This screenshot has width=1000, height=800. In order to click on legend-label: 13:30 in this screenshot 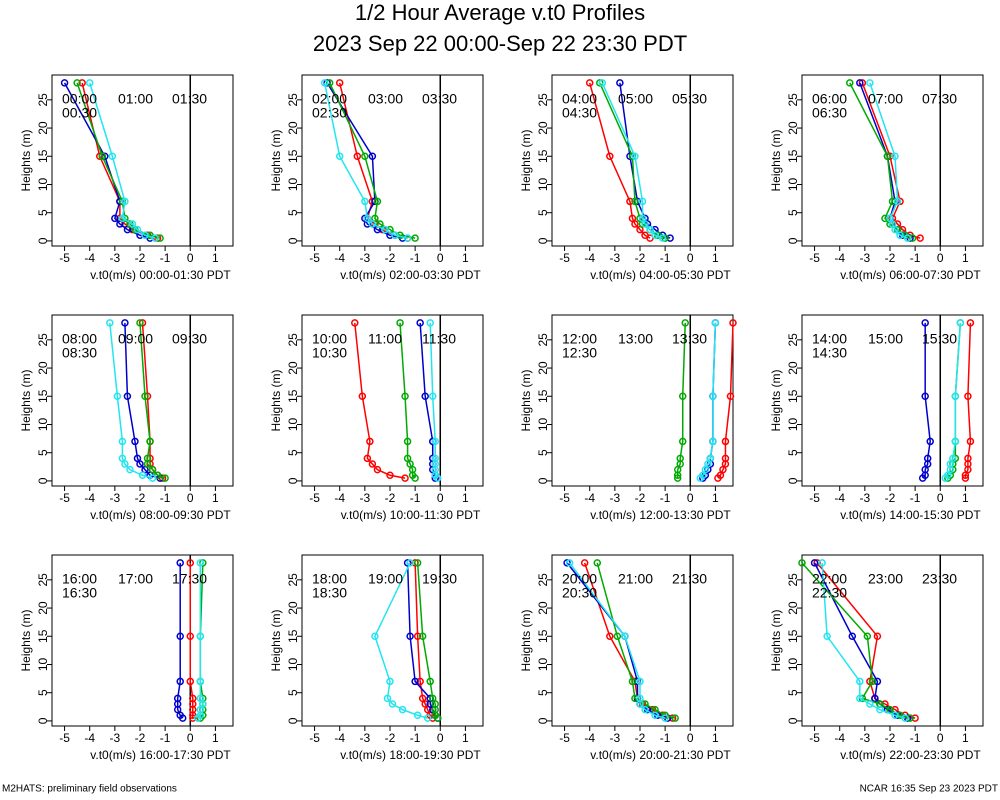, I will do `click(689, 339)`.